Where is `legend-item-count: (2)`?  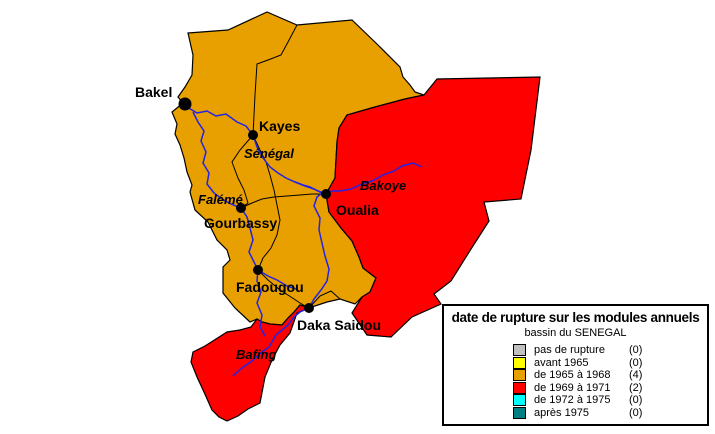 legend-item-count: (2) is located at coordinates (636, 387).